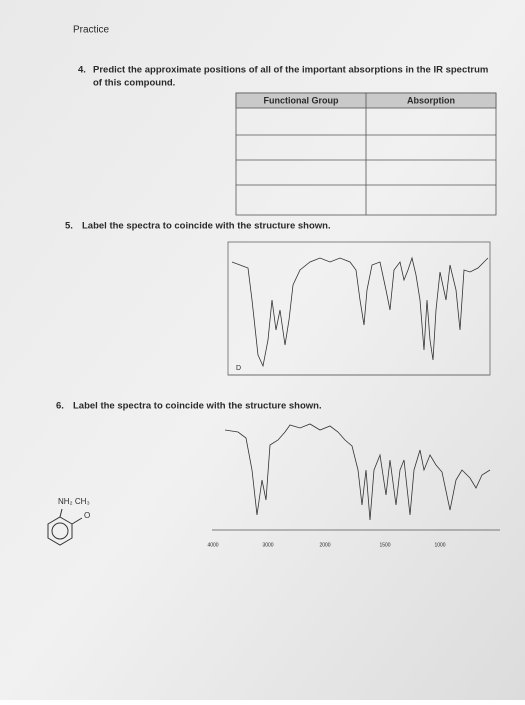 The width and height of the screenshot is (525, 705). What do you see at coordinates (324, 545) in the screenshot?
I see `axis-label: 2000` at bounding box center [324, 545].